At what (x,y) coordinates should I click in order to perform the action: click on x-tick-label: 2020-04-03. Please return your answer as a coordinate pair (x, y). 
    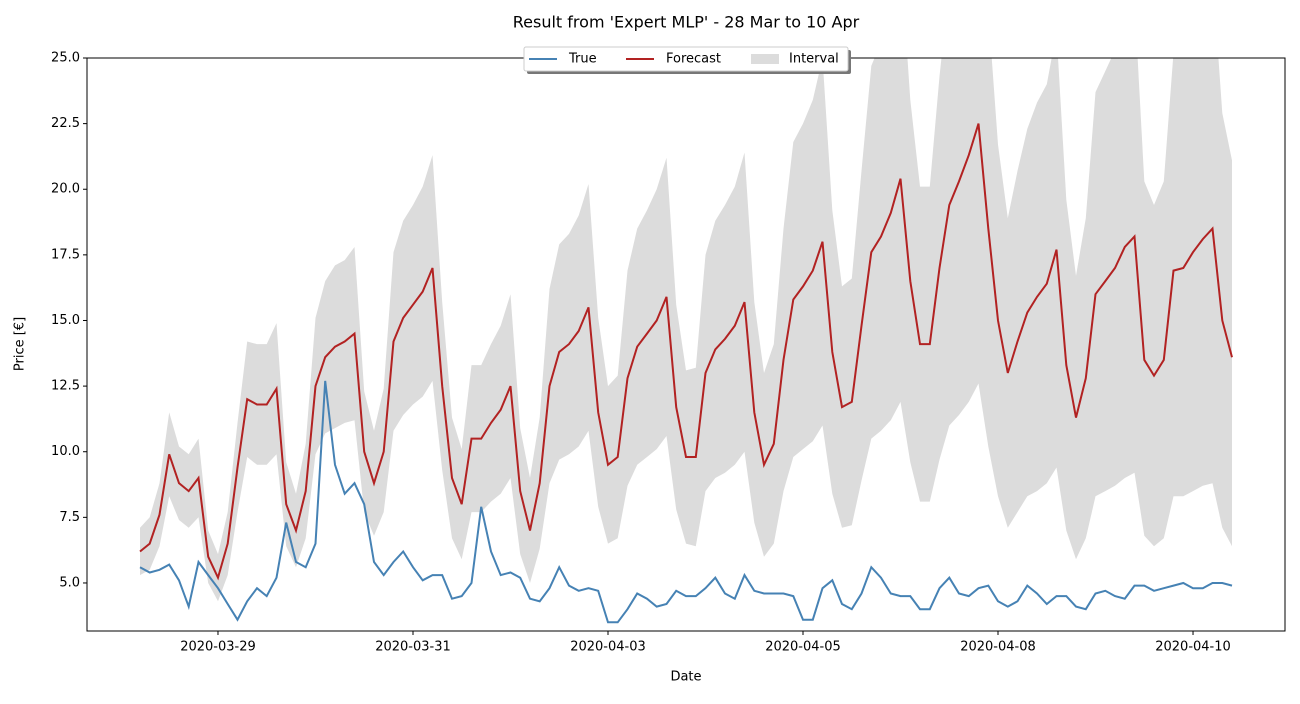
    Looking at the image, I should click on (608, 647).